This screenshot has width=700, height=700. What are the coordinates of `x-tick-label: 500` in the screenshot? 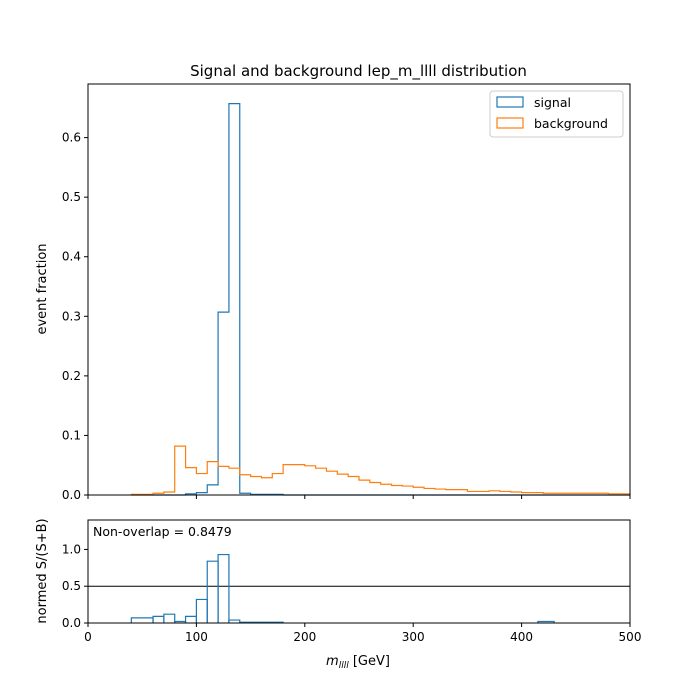 It's located at (630, 637).